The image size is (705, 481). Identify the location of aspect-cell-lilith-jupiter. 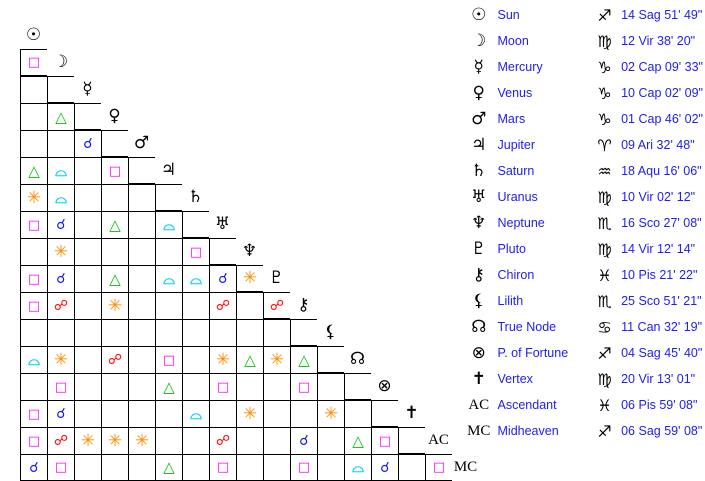
(168, 332).